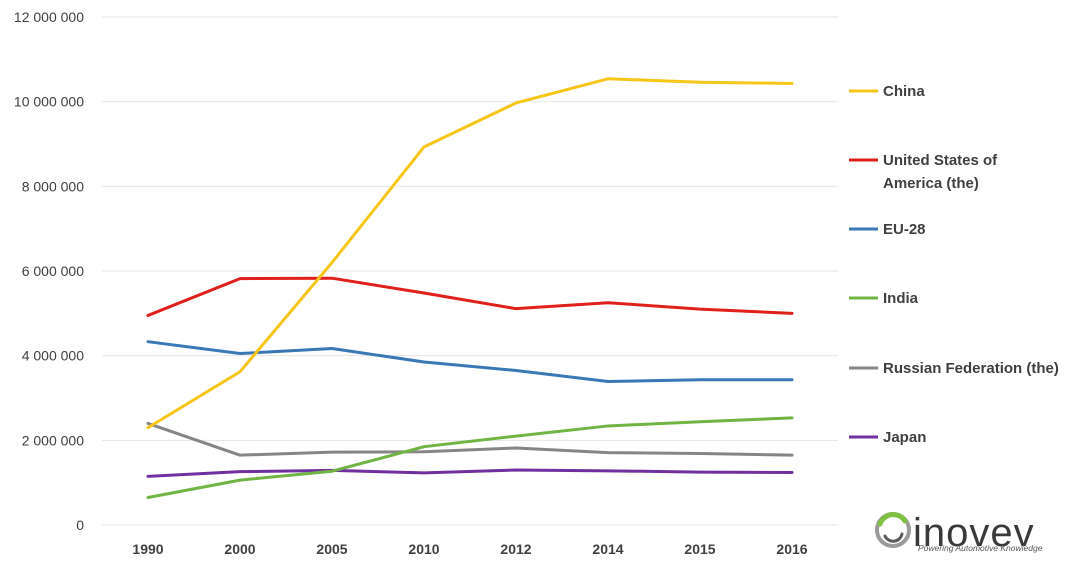  What do you see at coordinates (515, 549) in the screenshot?
I see `x-tick-label: 2012` at bounding box center [515, 549].